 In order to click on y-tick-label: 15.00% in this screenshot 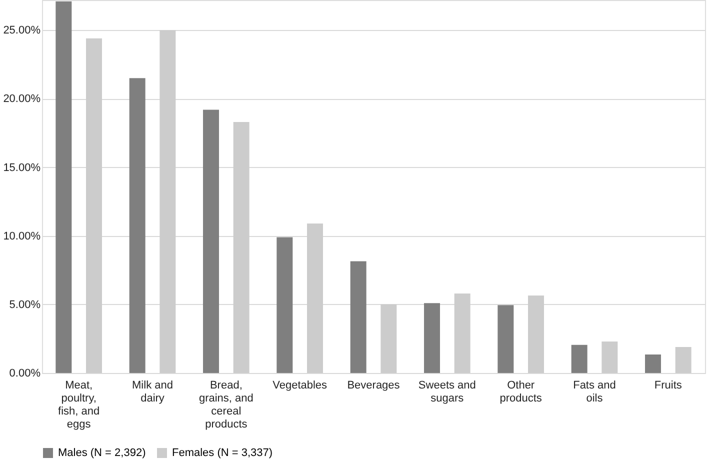, I will do `click(22, 168)`.